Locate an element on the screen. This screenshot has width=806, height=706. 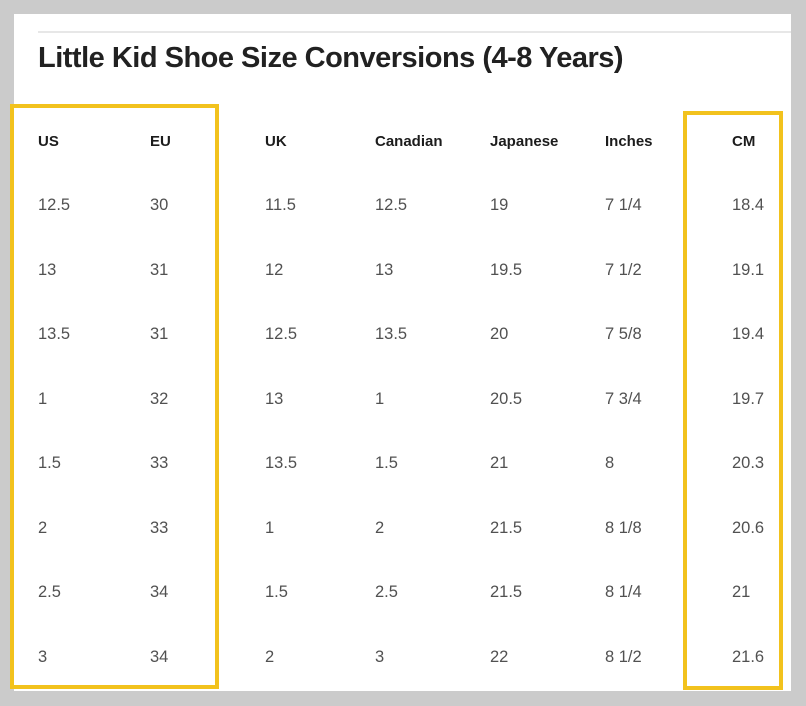
table-cell: 8 1/4 is located at coordinates (623, 592).